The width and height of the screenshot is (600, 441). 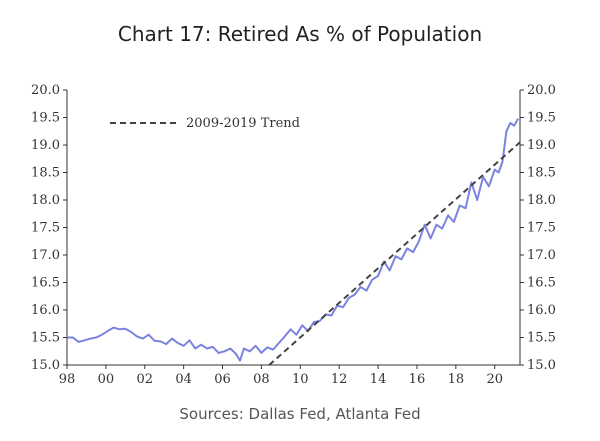 I want to click on x-tick-label: 02, so click(x=144, y=379).